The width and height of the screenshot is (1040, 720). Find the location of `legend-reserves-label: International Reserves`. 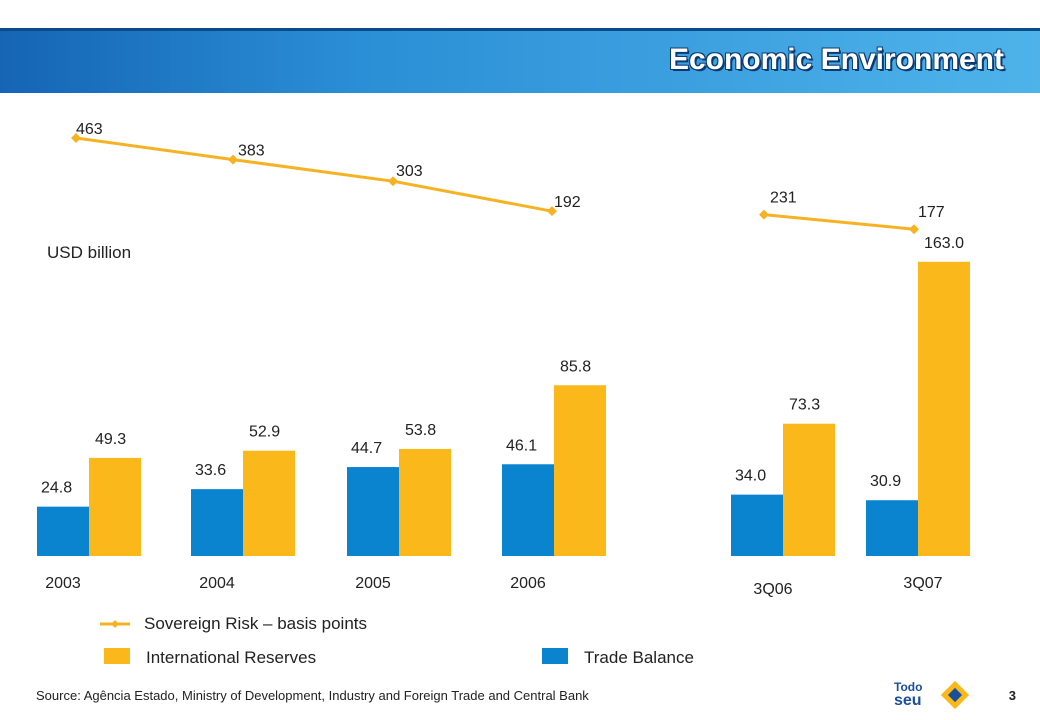

legend-reserves-label: International Reserves is located at coordinates (231, 657).